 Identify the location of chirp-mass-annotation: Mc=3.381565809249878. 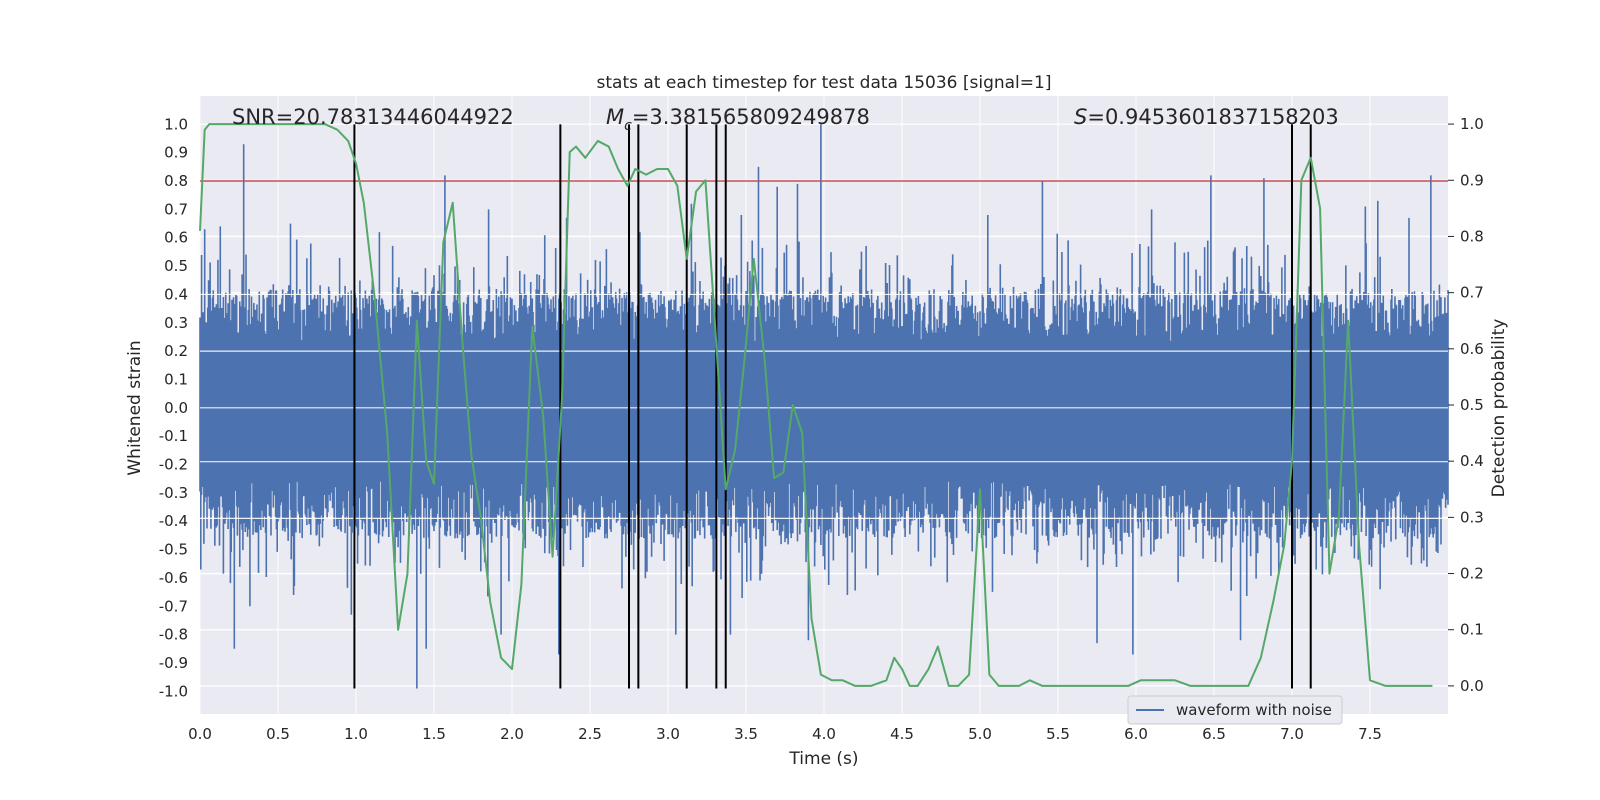
(738, 119).